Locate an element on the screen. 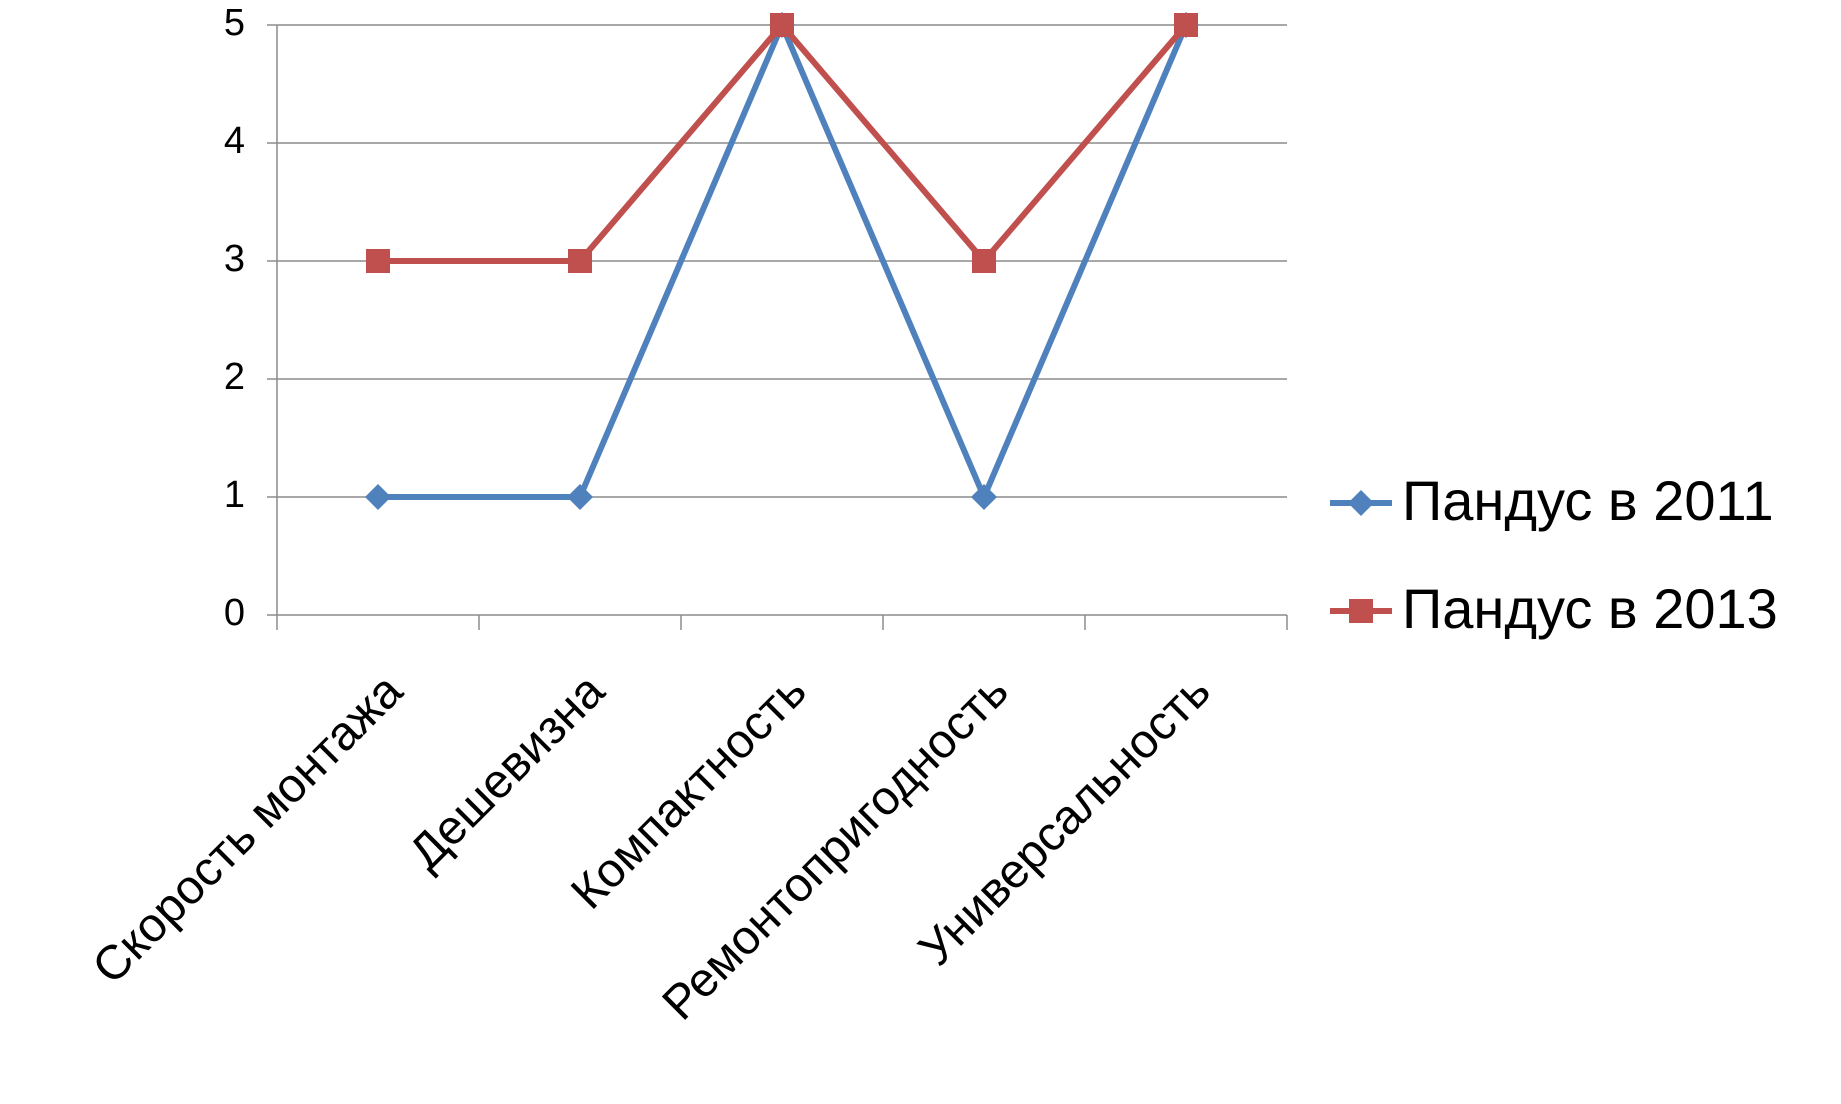 This screenshot has width=1841, height=1104. x-tick-label: Ремонтопригодность is located at coordinates (836, 847).